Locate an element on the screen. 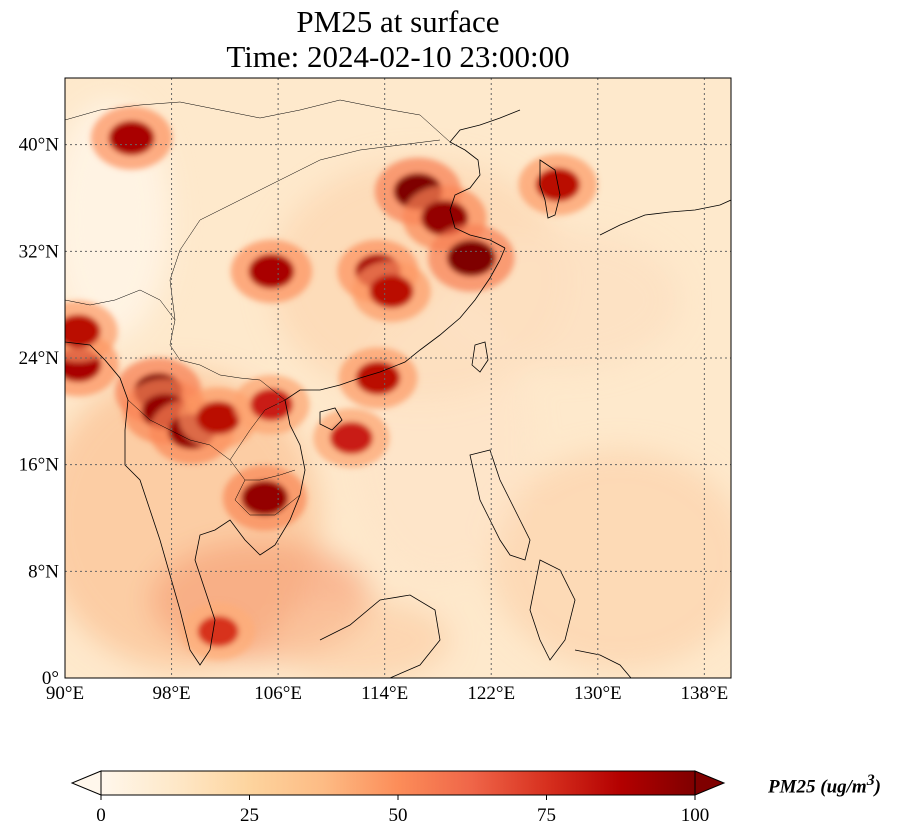 Image resolution: width=905 pixels, height=836 pixels. lat-tick-label: 0° is located at coordinates (50, 678).